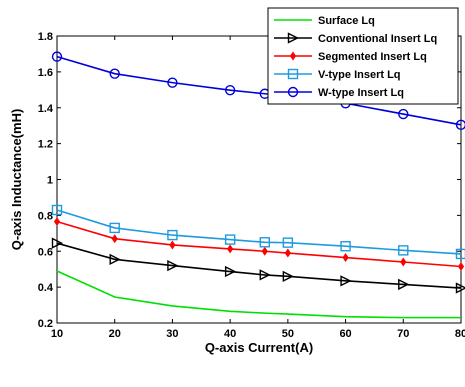 This screenshot has height=387, width=465. What do you see at coordinates (57, 334) in the screenshot?
I see `x-tick-label: 10` at bounding box center [57, 334].